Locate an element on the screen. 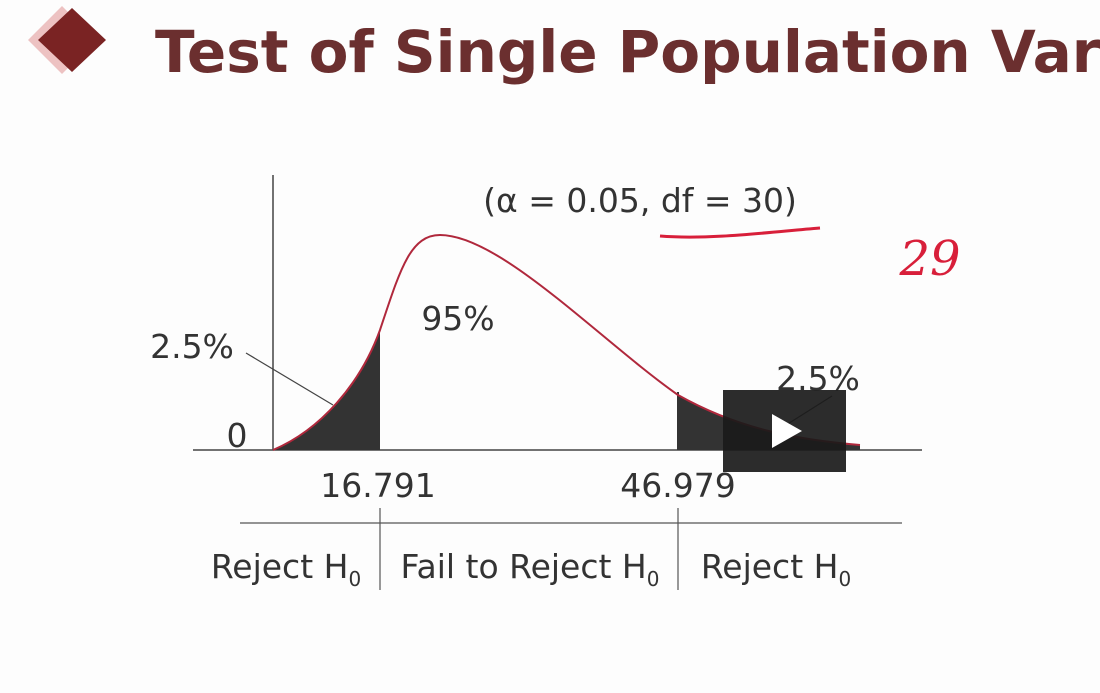  origin-label: 0 is located at coordinates (237, 435).